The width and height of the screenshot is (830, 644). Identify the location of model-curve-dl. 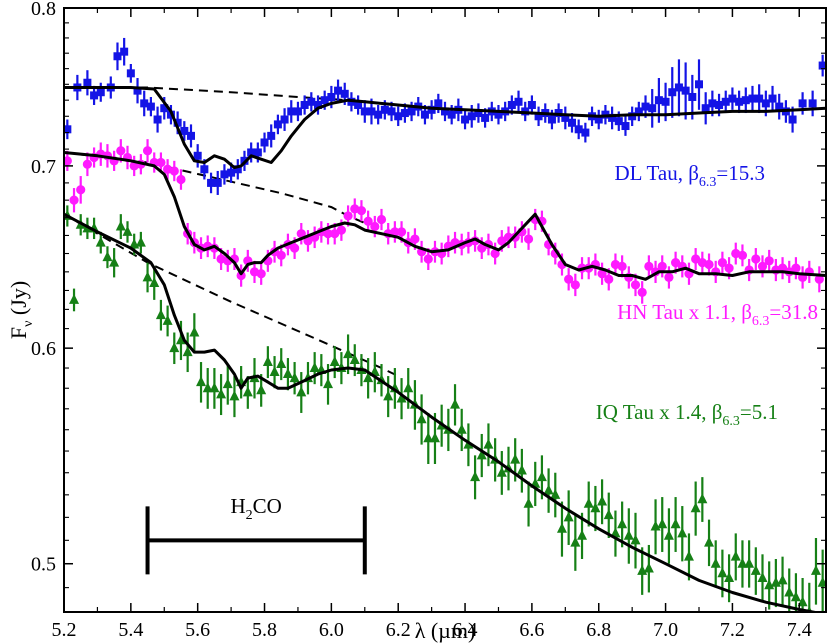
(445, 128).